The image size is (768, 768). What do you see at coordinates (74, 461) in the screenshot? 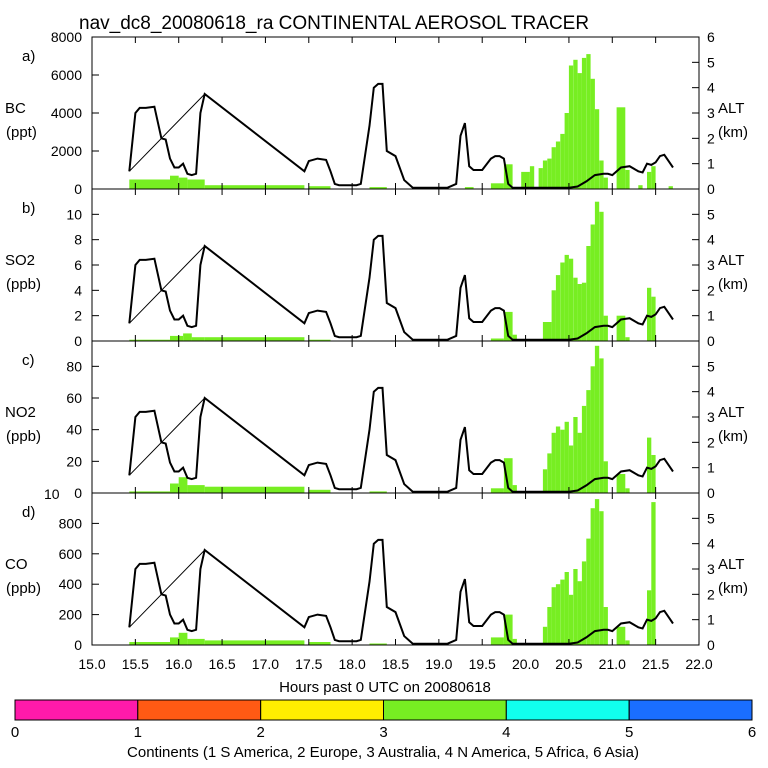
I see `y-tick-label: 20` at bounding box center [74, 461].